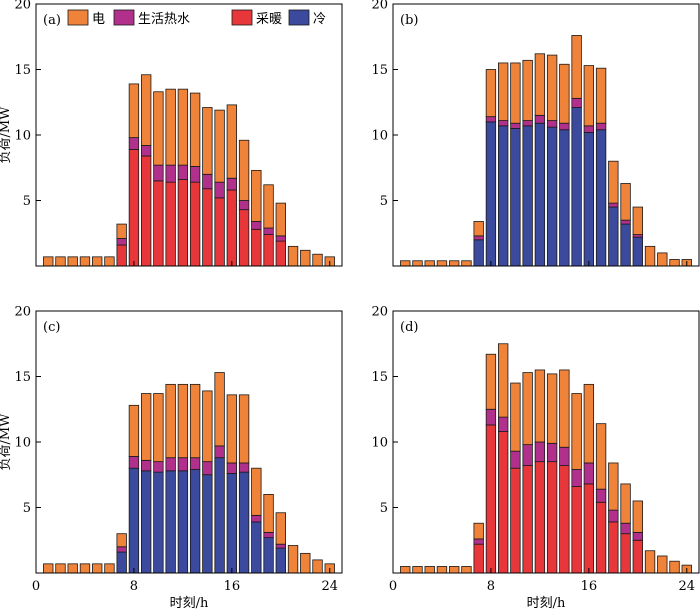 The width and height of the screenshot is (700, 609). What do you see at coordinates (393, 586) in the screenshot?
I see `x-tick-label: 0` at bounding box center [393, 586].